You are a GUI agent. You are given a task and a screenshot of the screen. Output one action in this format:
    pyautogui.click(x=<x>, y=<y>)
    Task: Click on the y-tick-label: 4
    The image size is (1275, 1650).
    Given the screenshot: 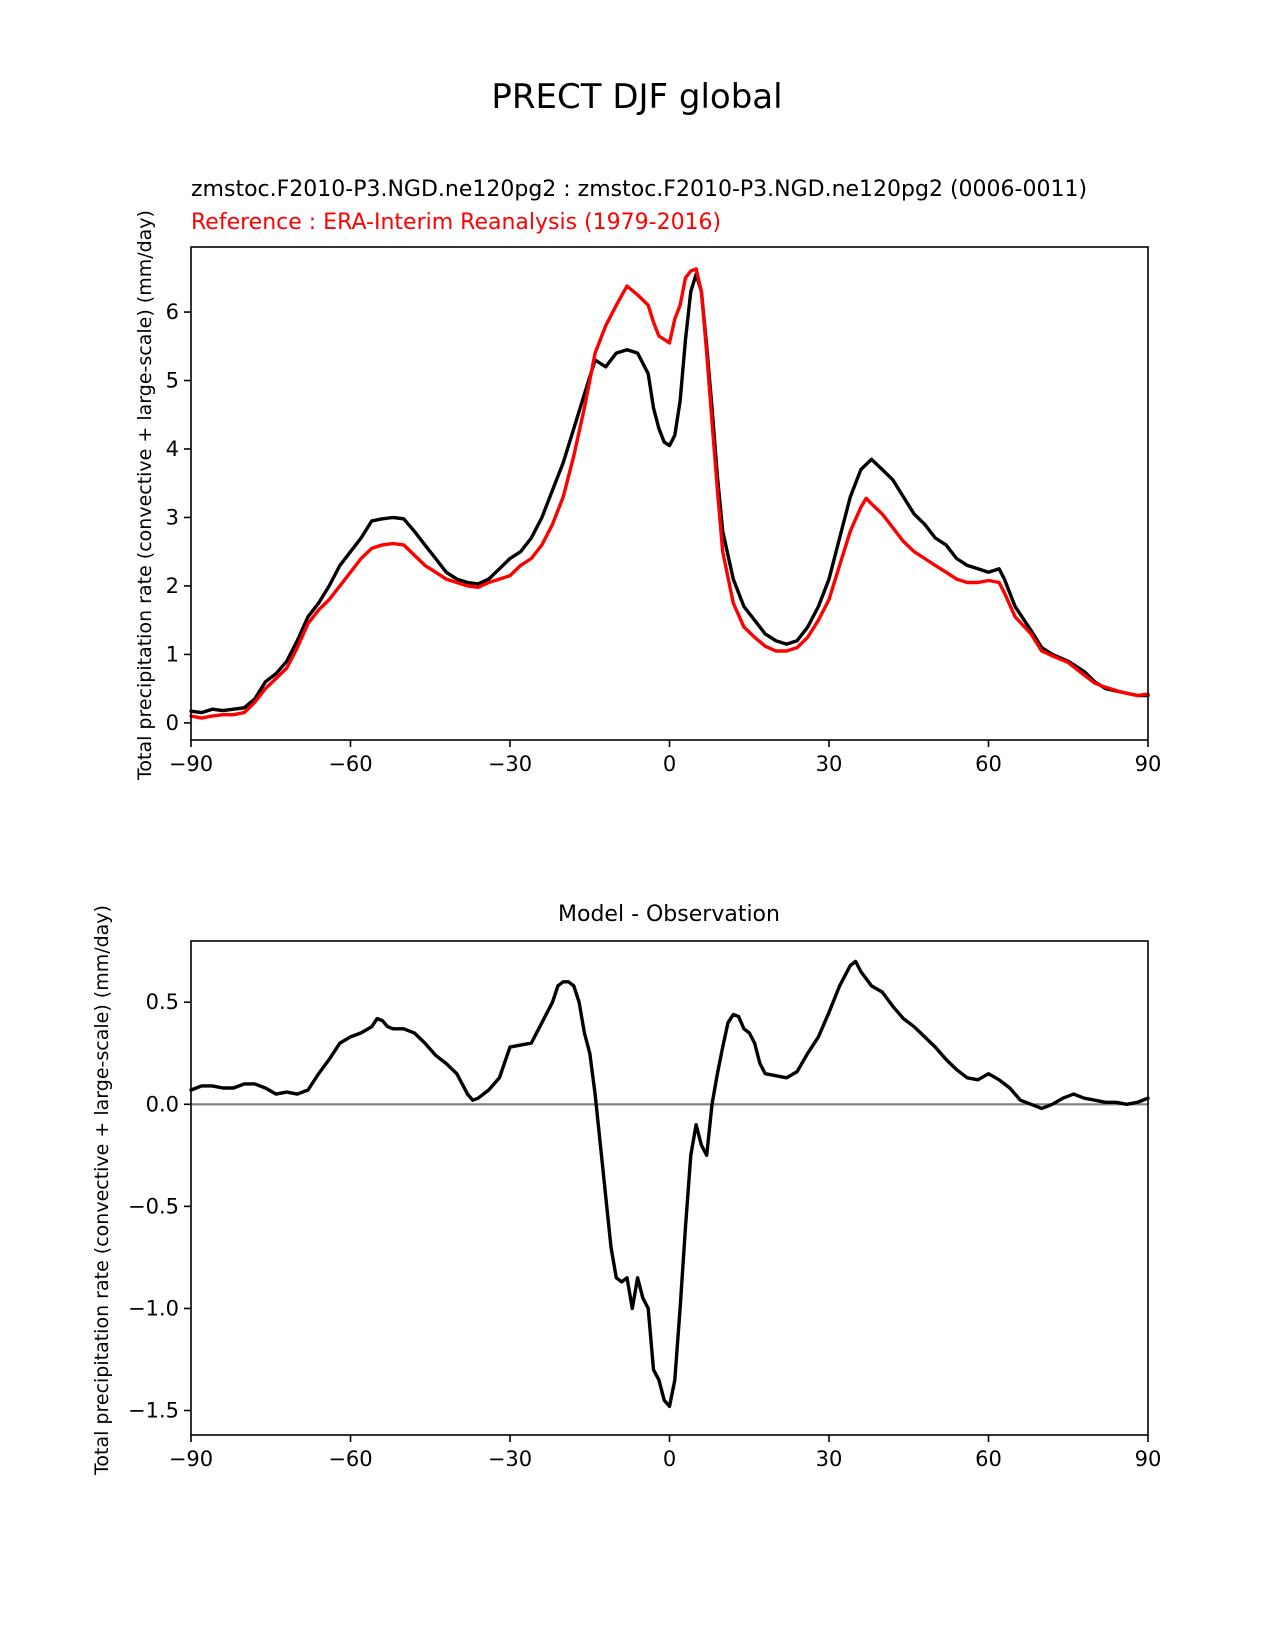 What is the action you would take?
    pyautogui.click(x=172, y=449)
    